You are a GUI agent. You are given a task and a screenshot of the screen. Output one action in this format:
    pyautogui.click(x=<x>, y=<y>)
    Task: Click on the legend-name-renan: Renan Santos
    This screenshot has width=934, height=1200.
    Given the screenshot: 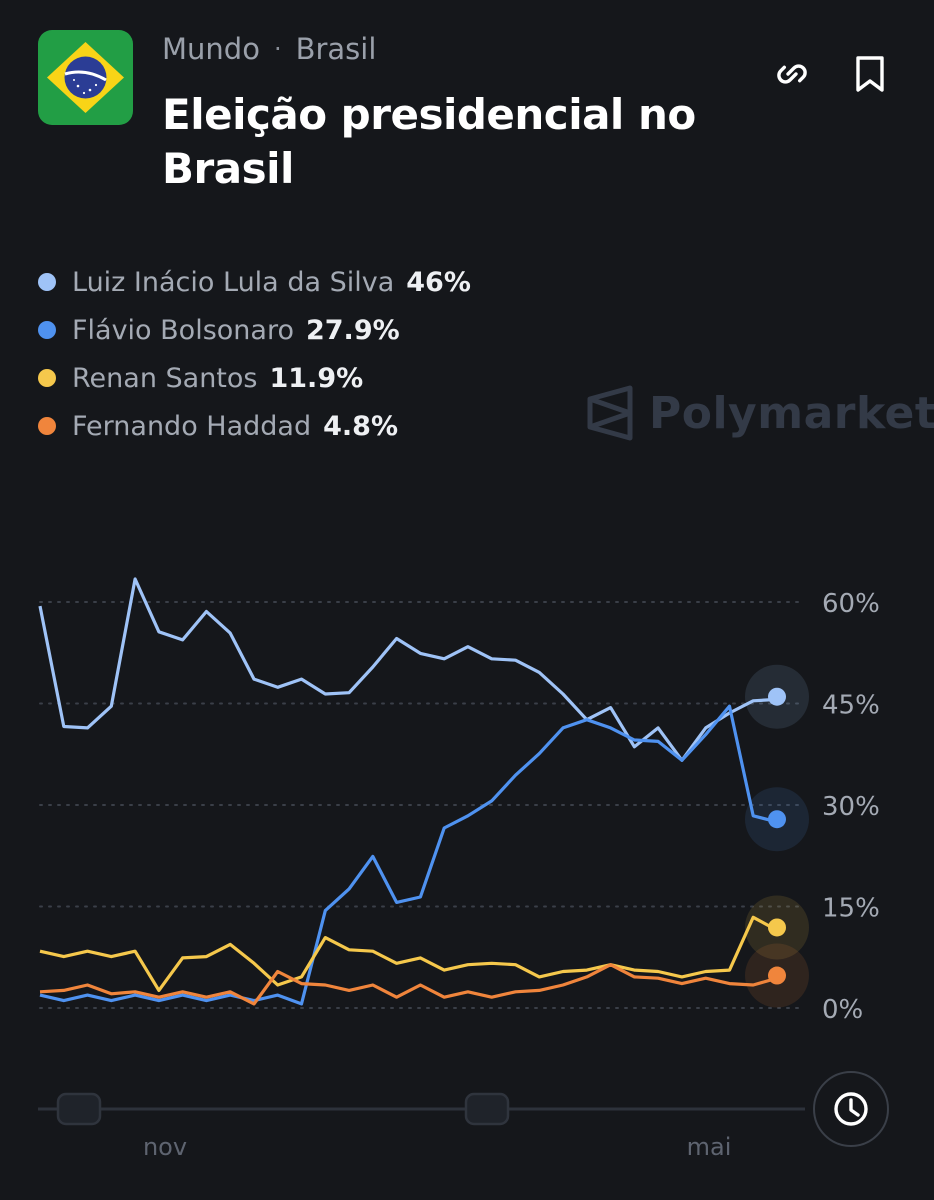 What is the action you would take?
    pyautogui.click(x=165, y=378)
    